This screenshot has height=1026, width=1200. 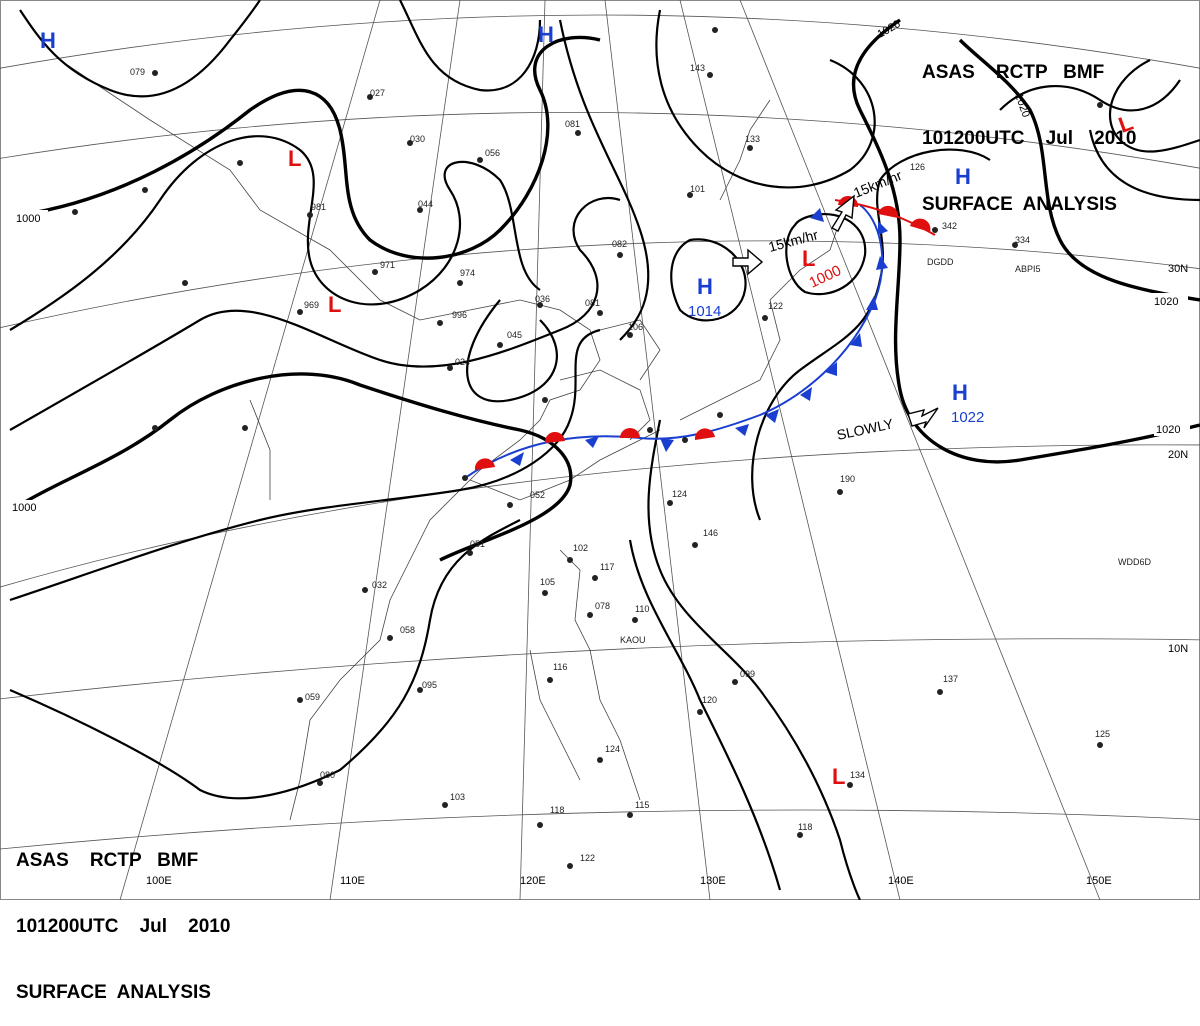 I want to click on station-label: 030, so click(x=417, y=139).